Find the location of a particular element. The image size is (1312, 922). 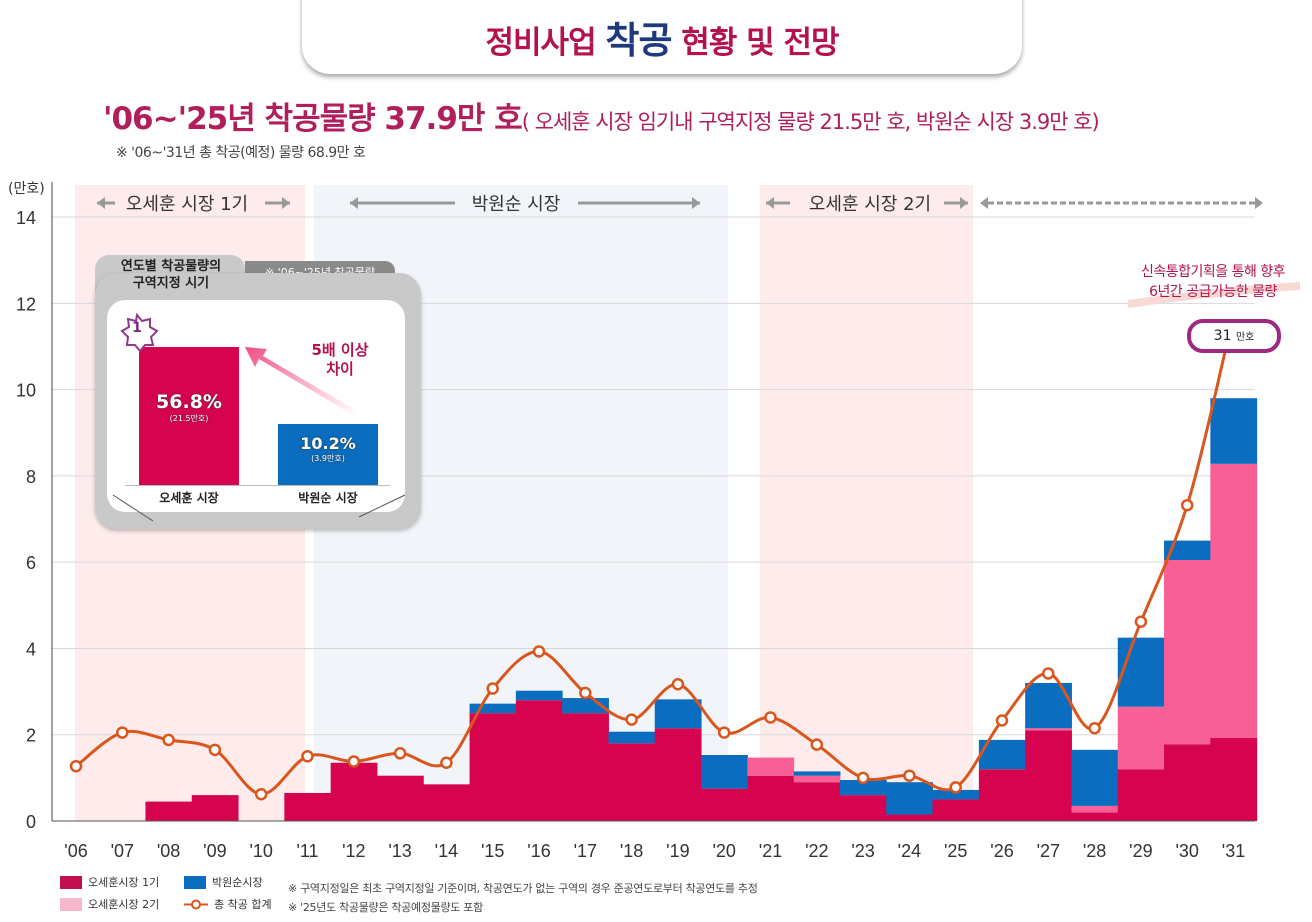

x-tick-label: '22 is located at coordinates (816, 851).